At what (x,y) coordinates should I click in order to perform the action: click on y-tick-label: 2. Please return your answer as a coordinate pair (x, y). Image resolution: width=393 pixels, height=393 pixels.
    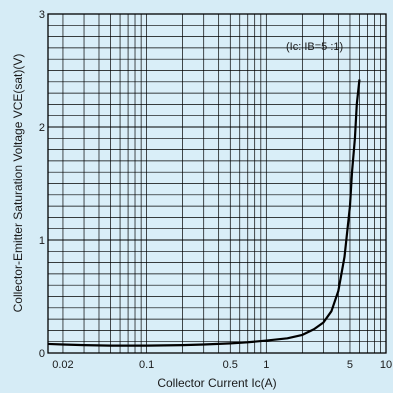
    Looking at the image, I should click on (42, 128).